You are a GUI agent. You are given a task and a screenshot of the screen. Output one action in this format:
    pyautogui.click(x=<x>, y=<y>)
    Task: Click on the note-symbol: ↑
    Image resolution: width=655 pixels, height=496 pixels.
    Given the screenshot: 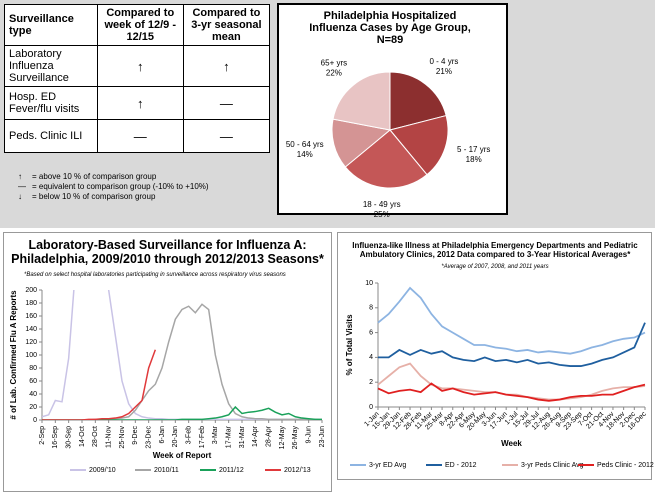 What is the action you would take?
    pyautogui.click(x=20, y=176)
    